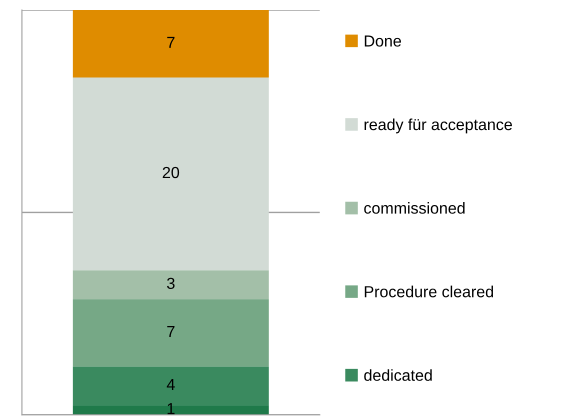 The width and height of the screenshot is (562, 419). What do you see at coordinates (429, 292) in the screenshot?
I see `legend-label: Procedure cleared` at bounding box center [429, 292].